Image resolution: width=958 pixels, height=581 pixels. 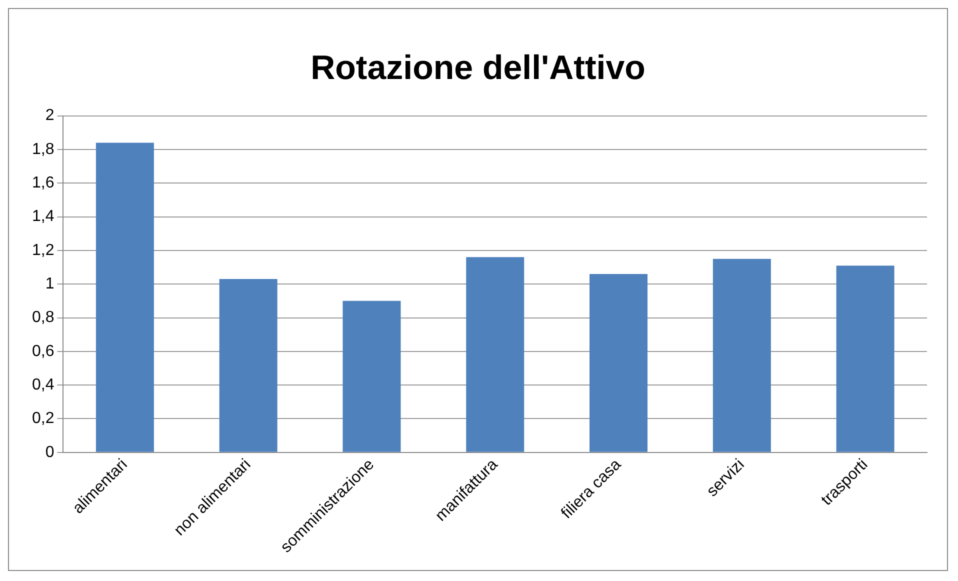 What do you see at coordinates (49, 452) in the screenshot?
I see `y-tick-label: 0` at bounding box center [49, 452].